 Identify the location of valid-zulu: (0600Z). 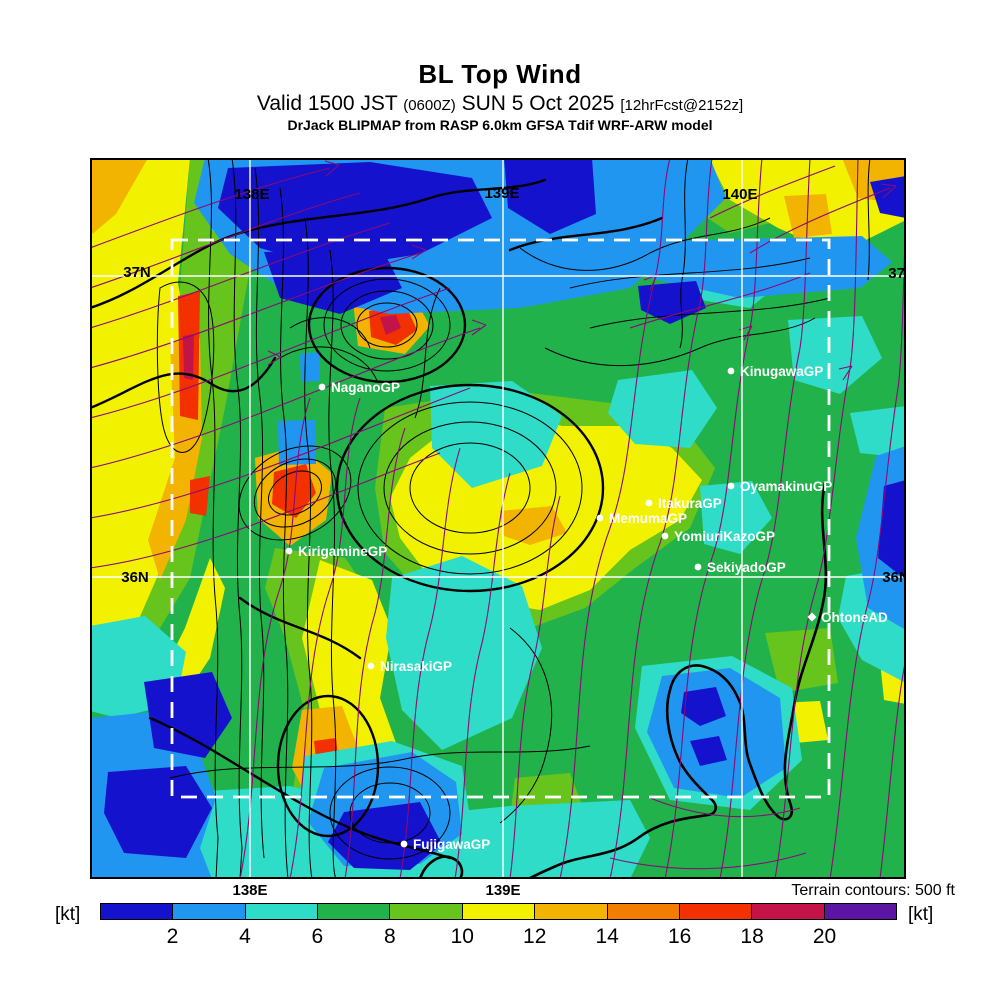
(429, 105).